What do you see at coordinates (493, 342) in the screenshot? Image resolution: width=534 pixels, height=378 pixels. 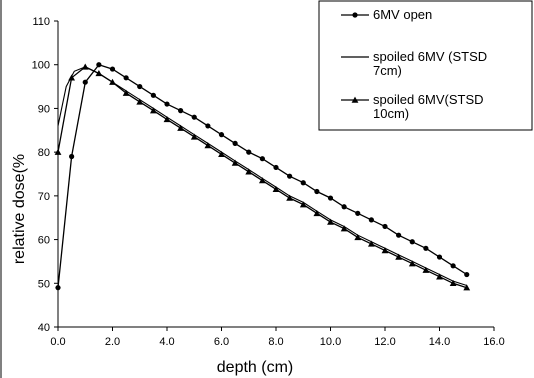 I see `x-tick-label: 16.0` at bounding box center [493, 342].